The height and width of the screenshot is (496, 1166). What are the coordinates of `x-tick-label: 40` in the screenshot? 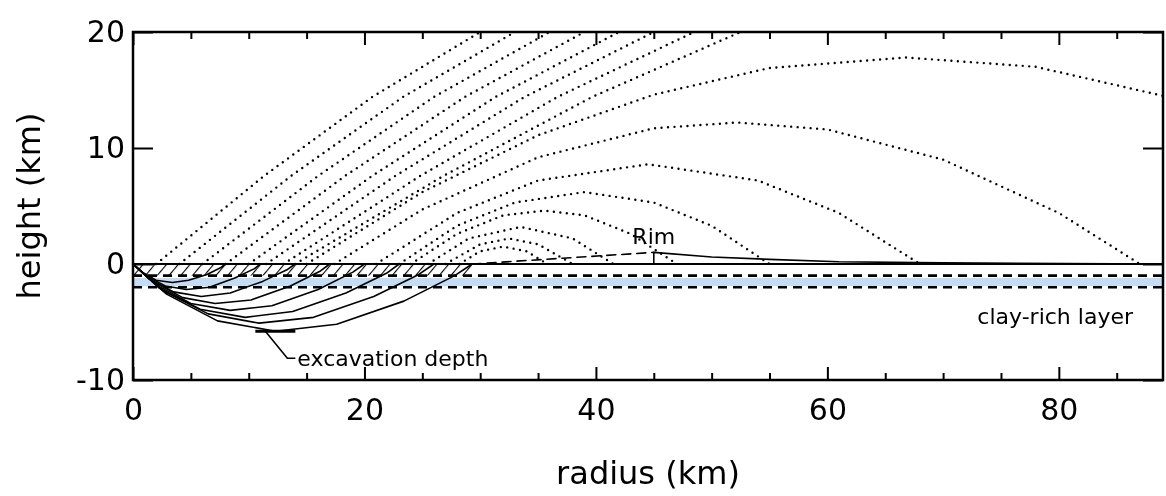 It's located at (596, 409).